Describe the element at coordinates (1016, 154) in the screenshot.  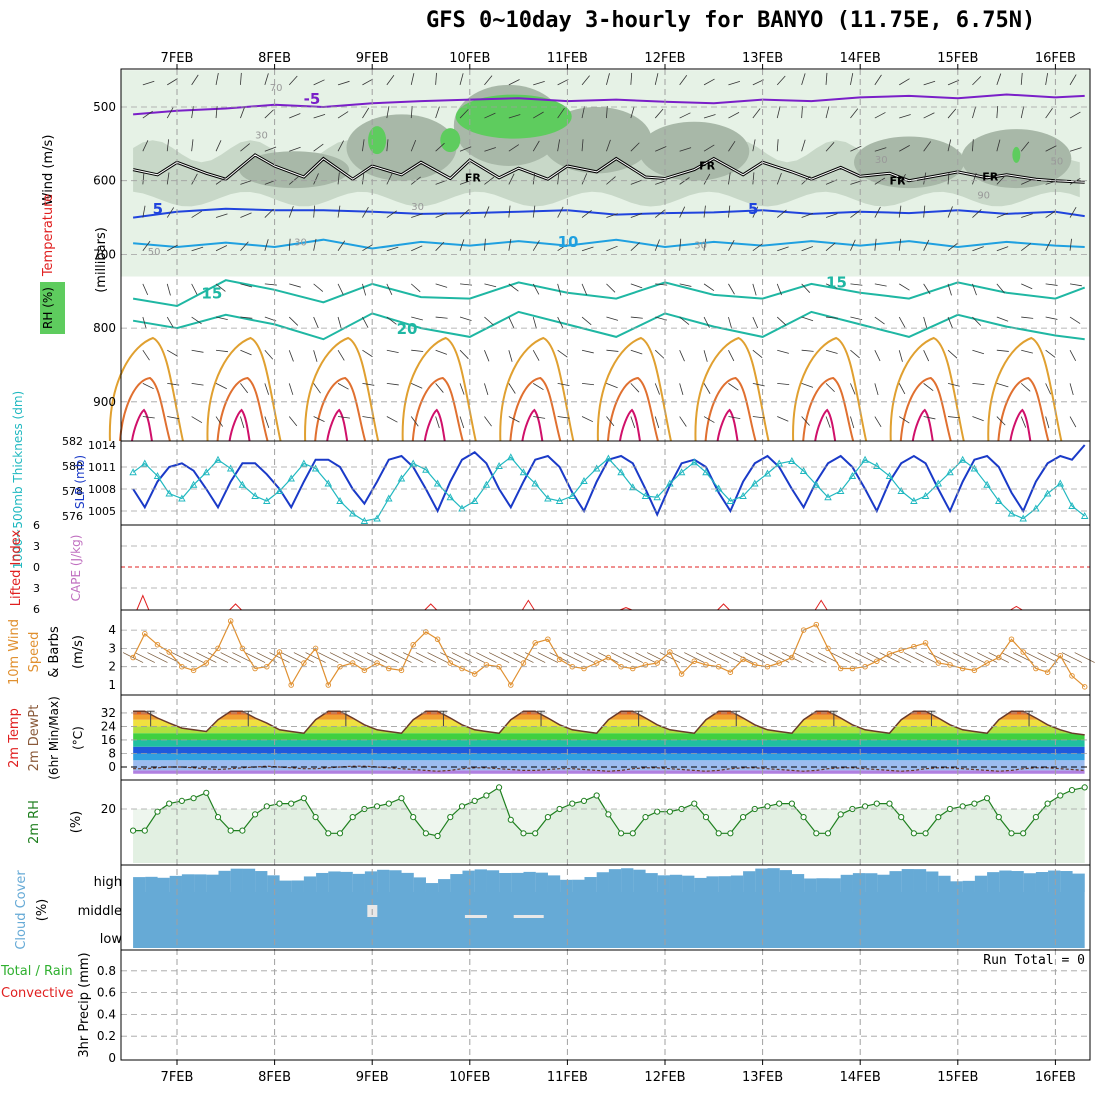
I see `rh-shading-green` at that location.